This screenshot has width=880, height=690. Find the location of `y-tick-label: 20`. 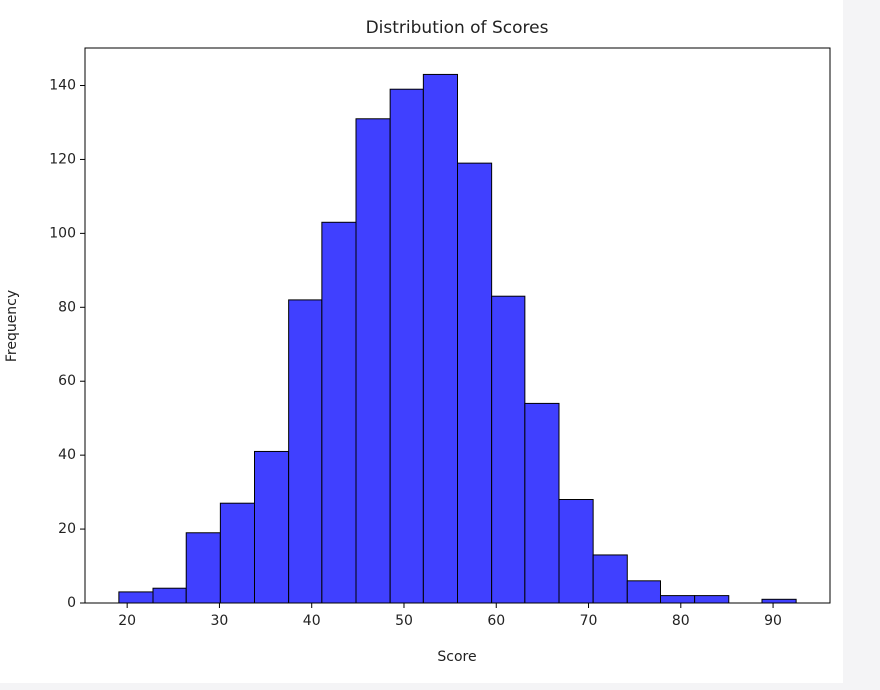

y-tick-label: 20 is located at coordinates (67, 529).